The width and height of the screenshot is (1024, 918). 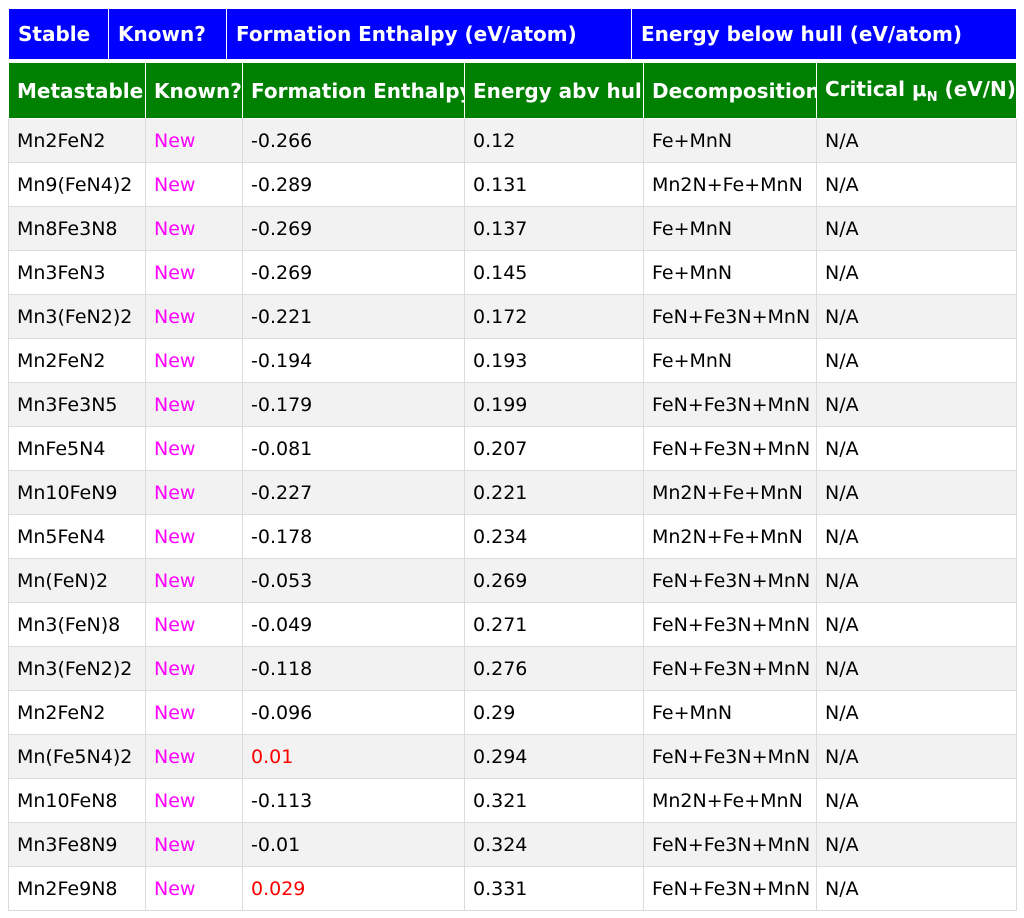 I want to click on cell-energy-above-hull: 0.271, so click(x=554, y=624).